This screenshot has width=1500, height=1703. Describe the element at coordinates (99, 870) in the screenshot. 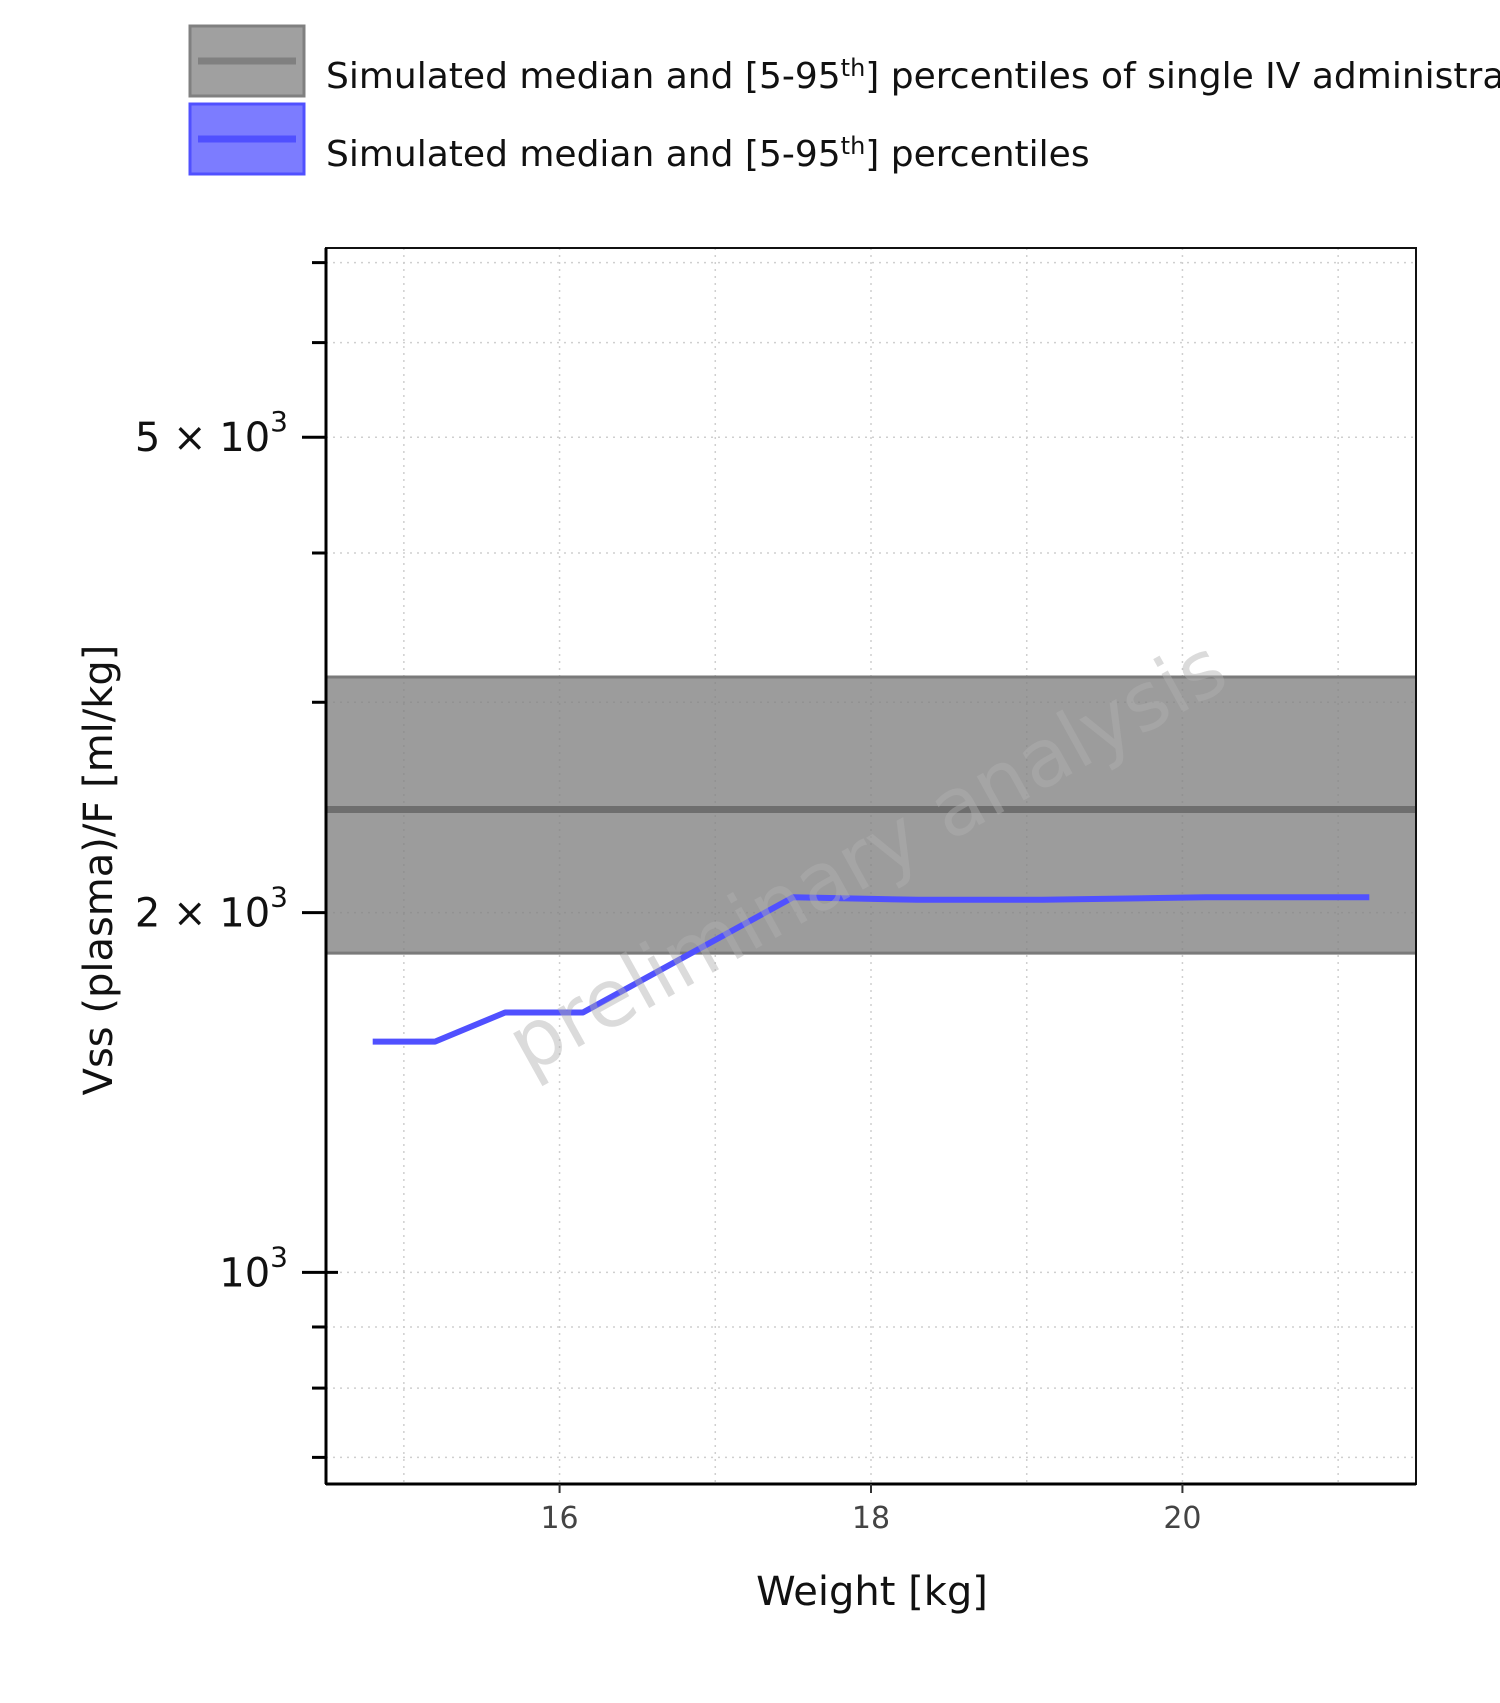

I see `y-axis-title: Vss (plasma)/F [ml/kg]` at that location.